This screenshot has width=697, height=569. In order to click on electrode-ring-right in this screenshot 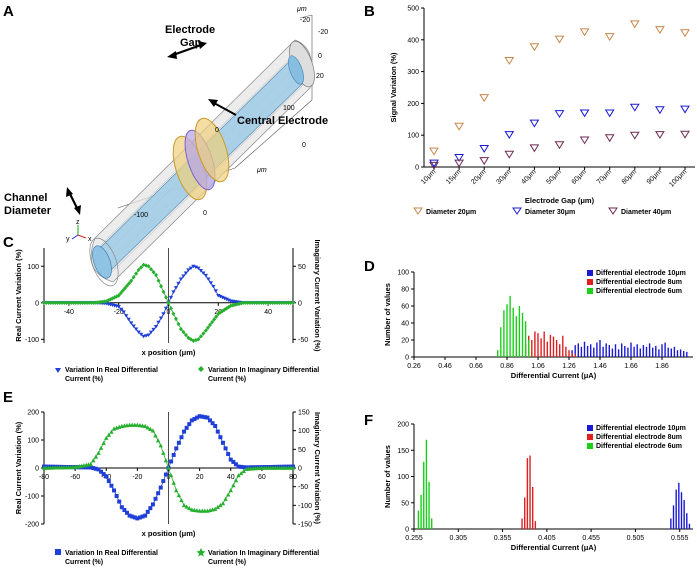, I will do `click(212, 150)`.